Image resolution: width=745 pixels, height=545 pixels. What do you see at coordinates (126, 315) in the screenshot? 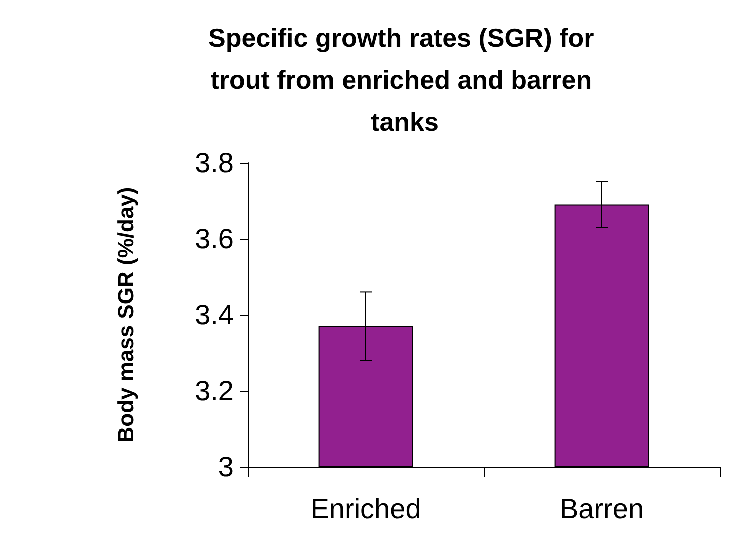
I see `y-axis-title: Body mass SGR (%/day)` at bounding box center [126, 315].